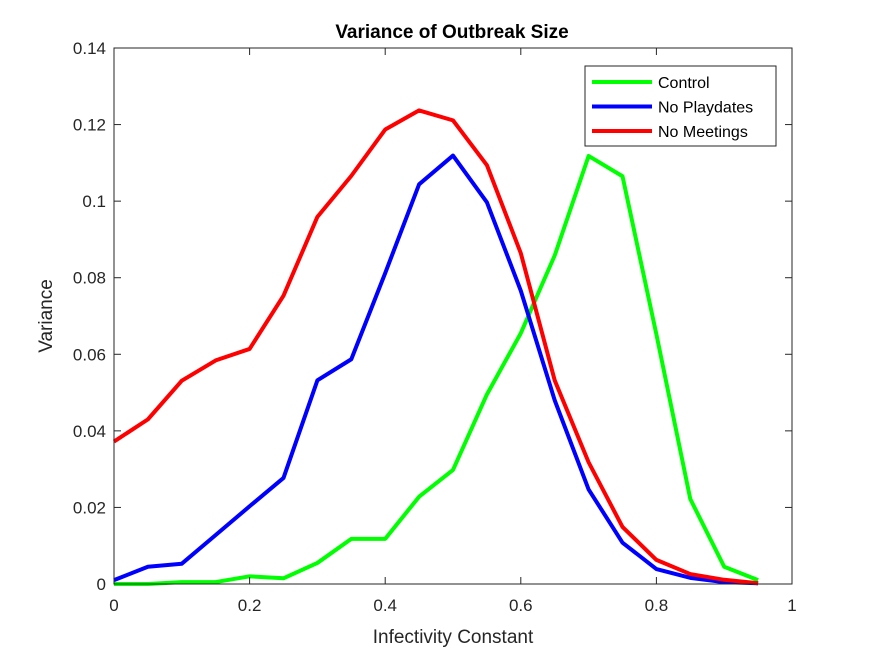 This screenshot has width=875, height=656. I want to click on y-tick-label: 0.02, so click(89, 507).